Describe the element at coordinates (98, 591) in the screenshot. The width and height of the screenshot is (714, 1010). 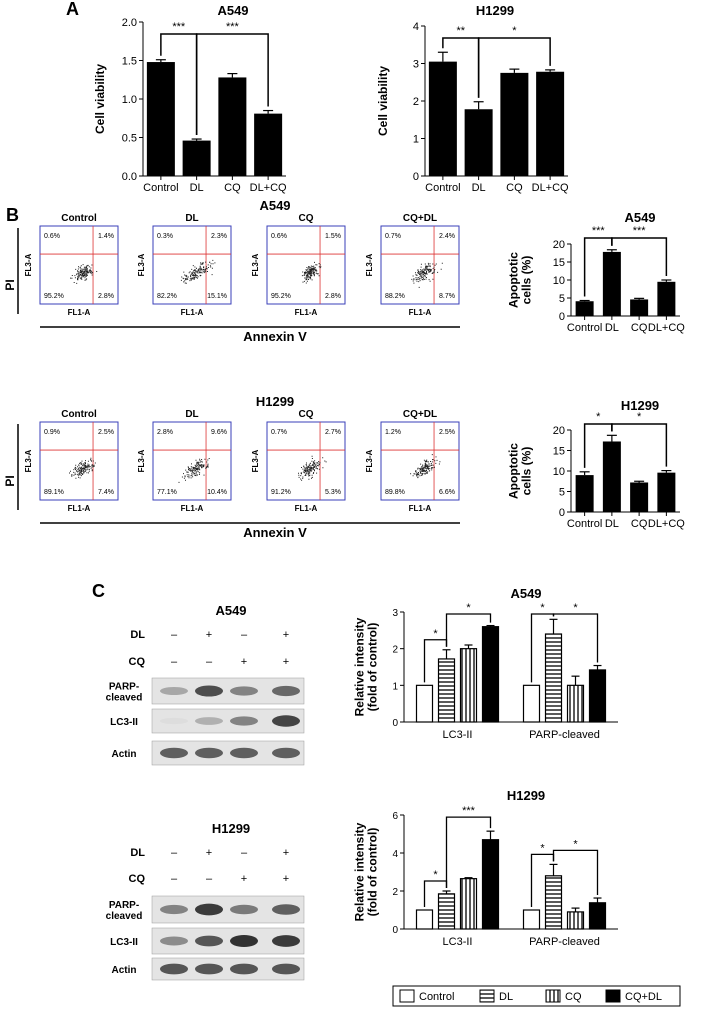
I see `panel-label-c: C` at that location.